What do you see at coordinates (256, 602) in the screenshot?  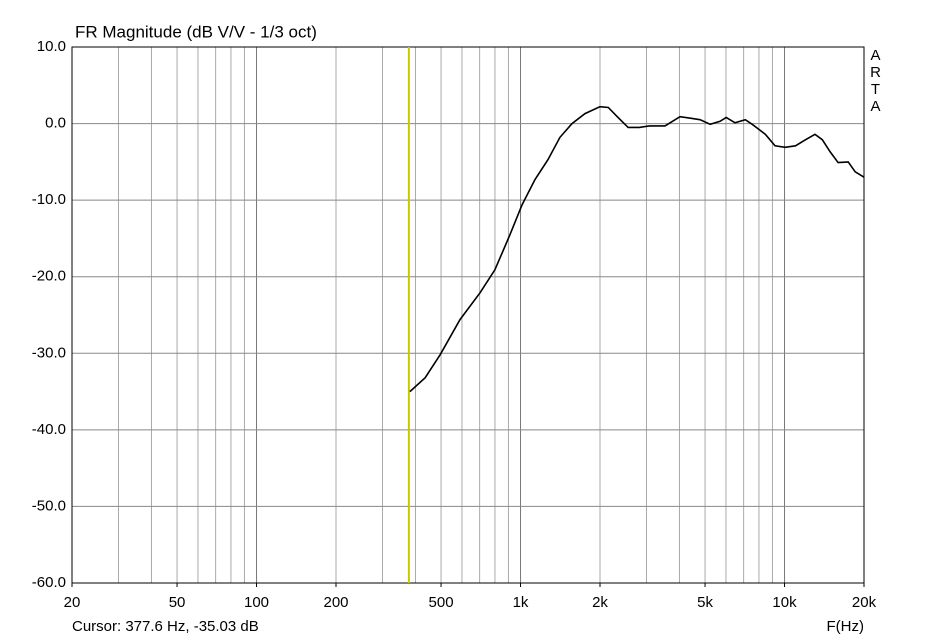 I see `x-tick-label: 100` at bounding box center [256, 602].